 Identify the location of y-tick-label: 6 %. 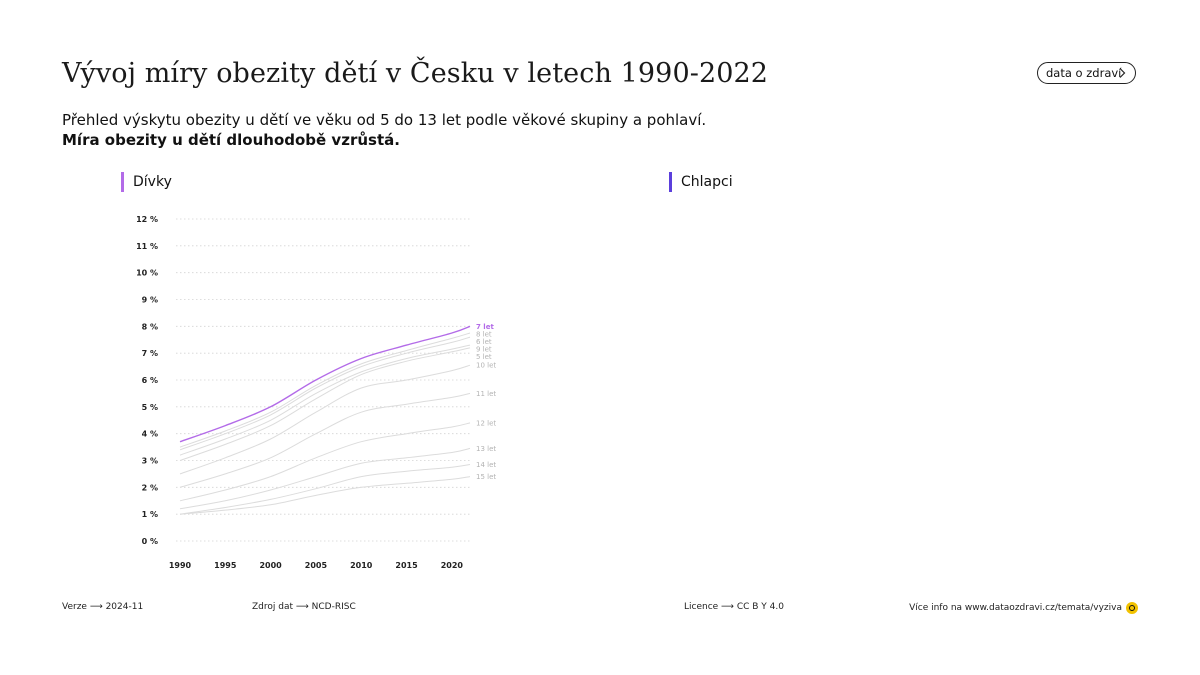
(150, 380).